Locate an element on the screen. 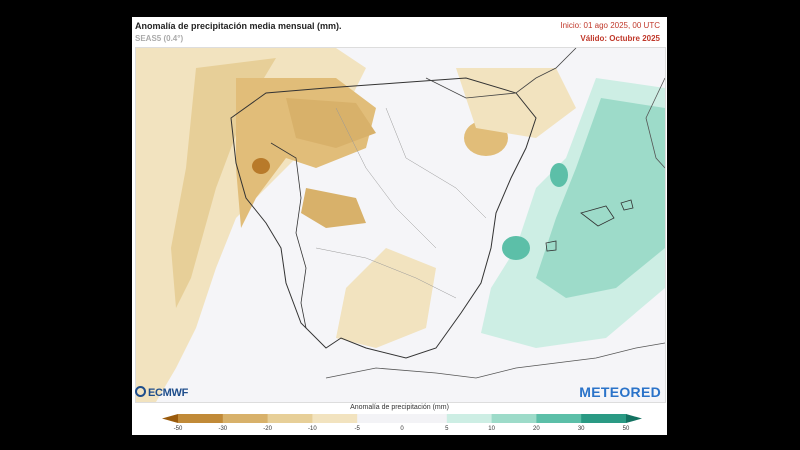 The image size is (800, 450). colorbar-tick-label: -30 is located at coordinates (223, 429).